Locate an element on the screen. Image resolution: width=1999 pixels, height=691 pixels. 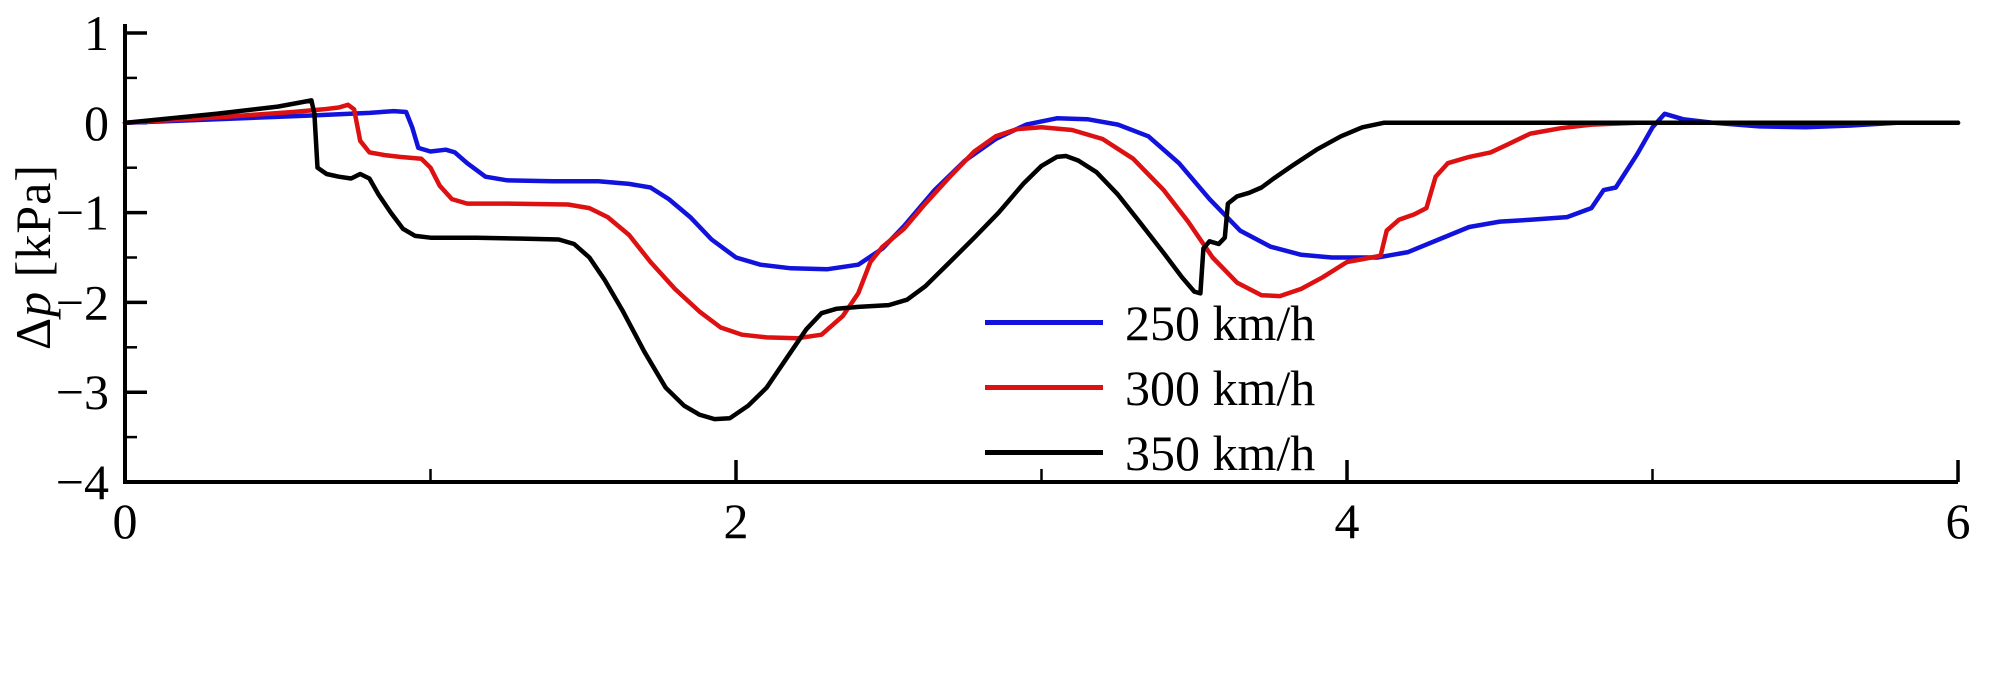
legend-item-250: 250 km/h is located at coordinates (1150, 322).